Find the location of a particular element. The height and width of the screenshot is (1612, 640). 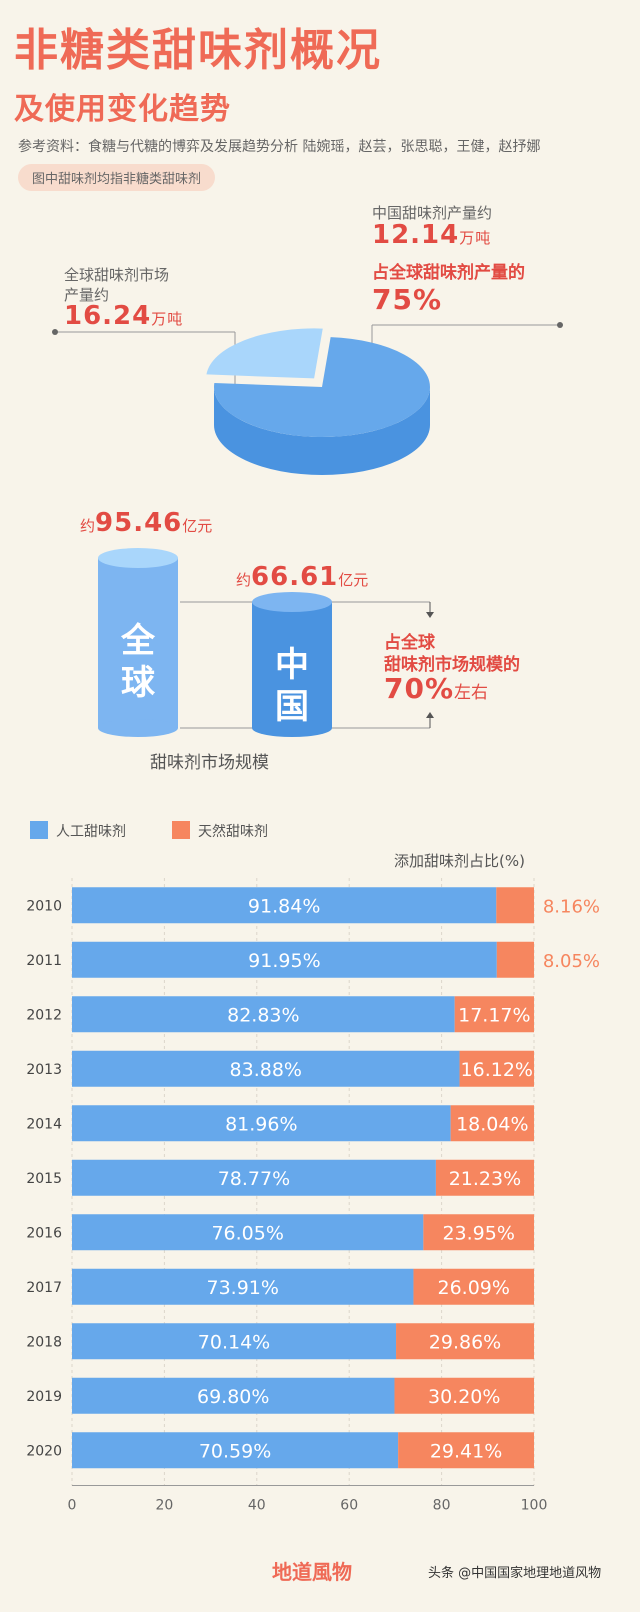

label-artificial-2019: 69.80% is located at coordinates (233, 1397).